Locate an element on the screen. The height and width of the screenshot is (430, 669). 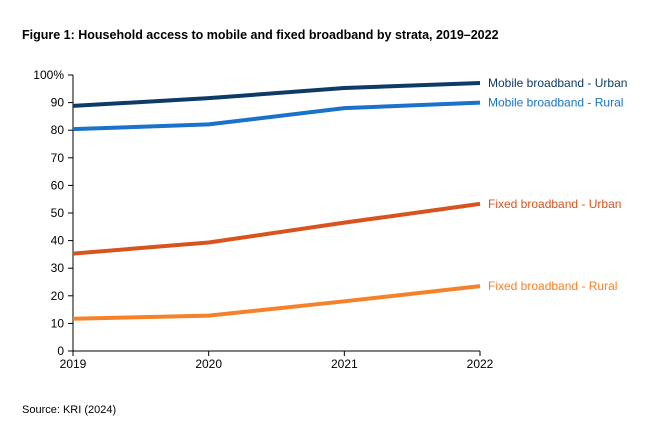
y-tick-label: 80 is located at coordinates (58, 130).